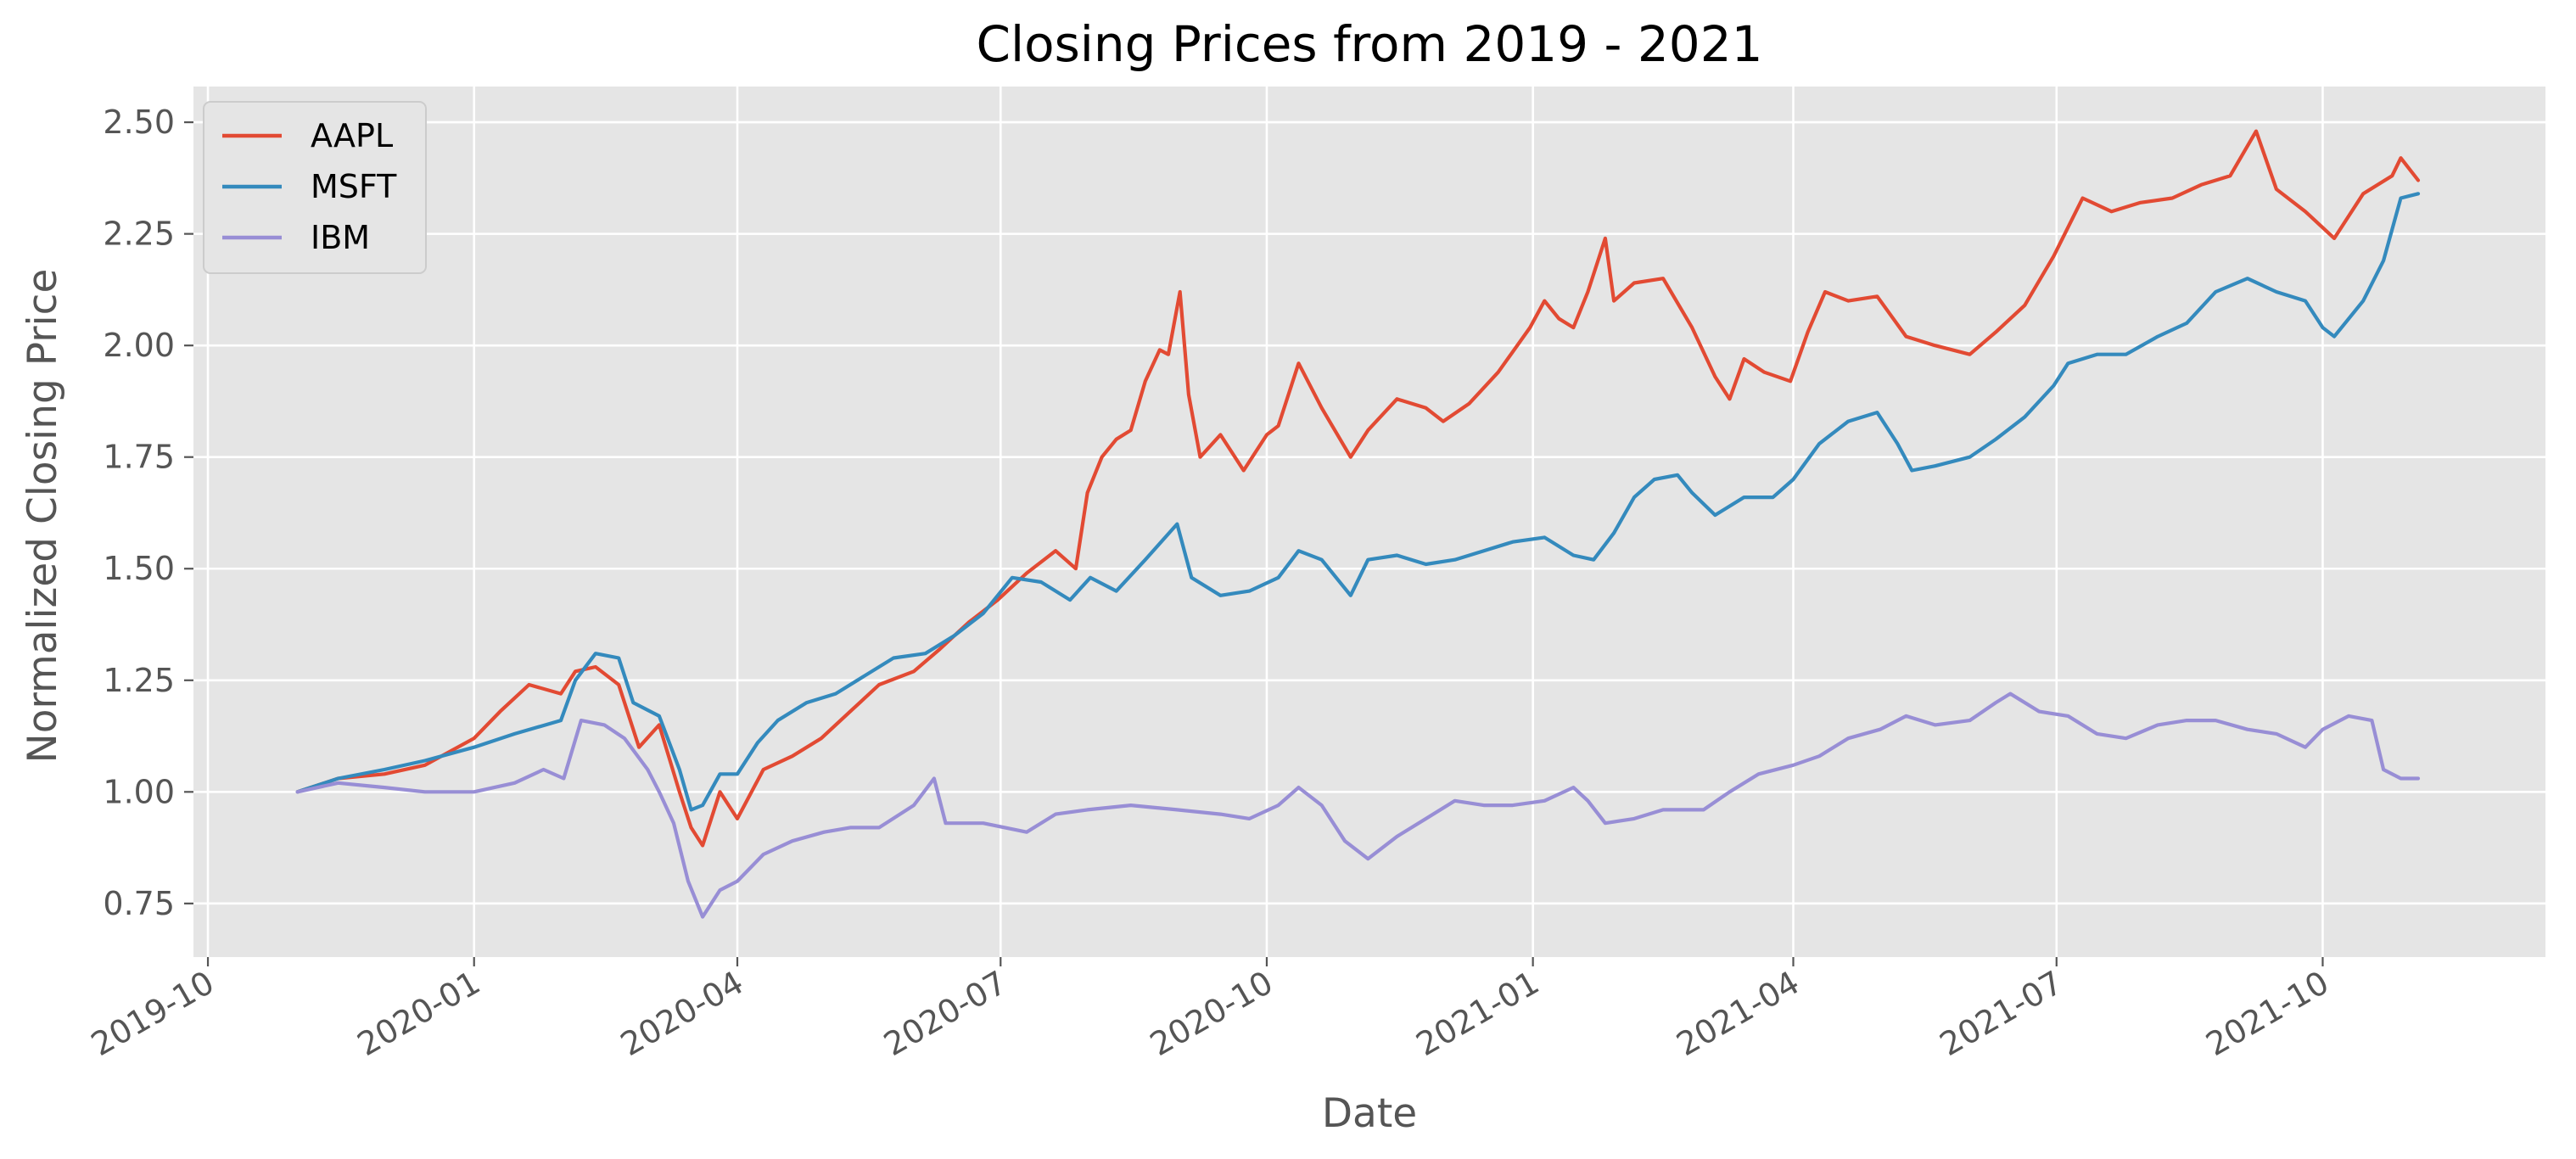 Image resolution: width=2576 pixels, height=1159 pixels. I want to click on legend-label-aapl: AAPL, so click(352, 135).